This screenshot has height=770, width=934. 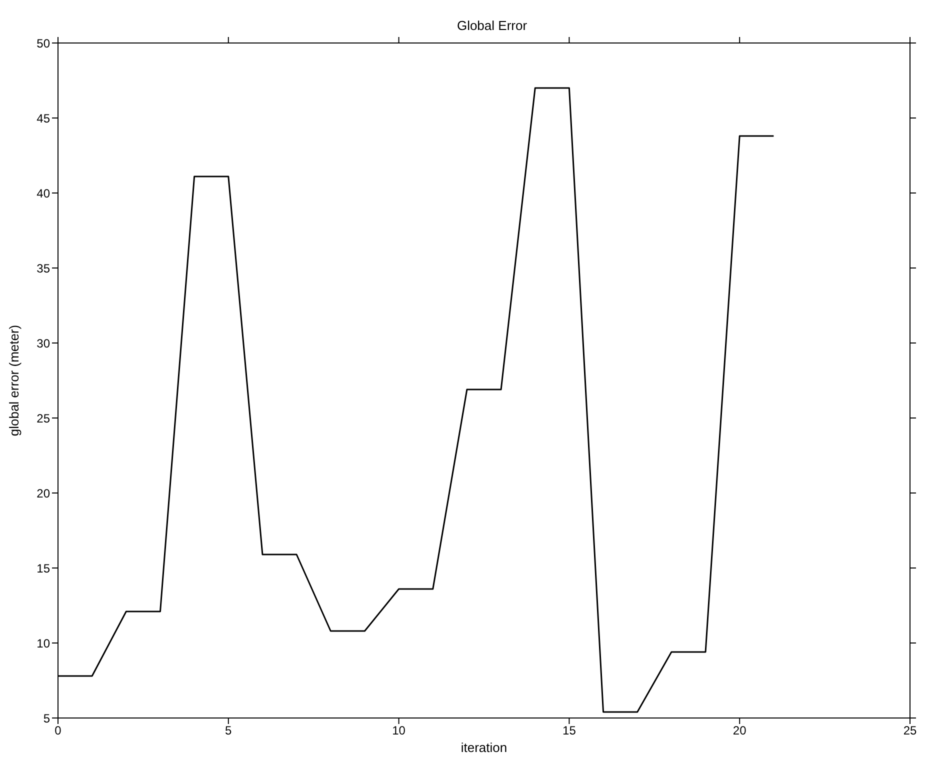 I want to click on y-tick-label: 20, so click(x=43, y=493).